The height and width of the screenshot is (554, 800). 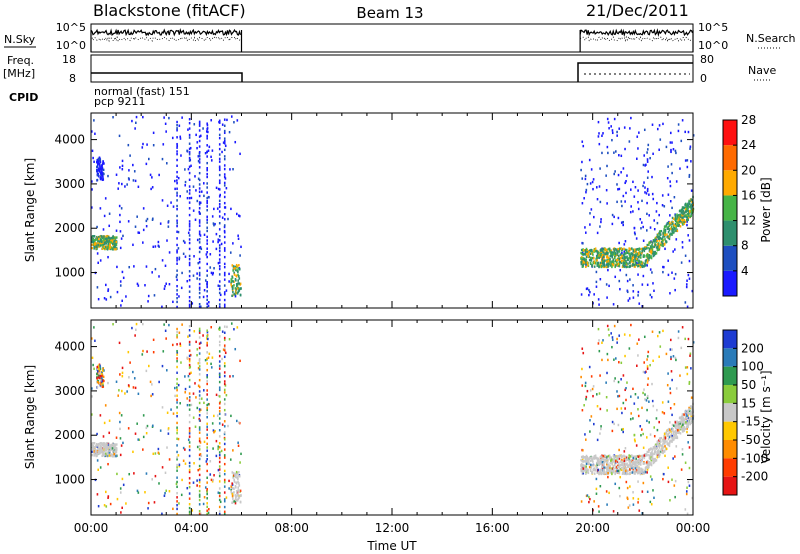 I want to click on colorbar-tick-label: -15, so click(x=751, y=422).